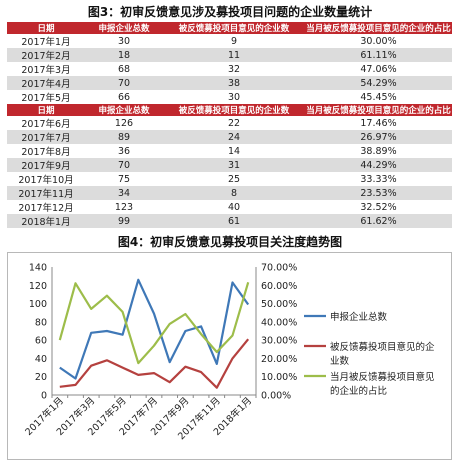 The width and height of the screenshot is (460, 466). Describe the element at coordinates (340, 361) in the screenshot. I see `legend-label-2: 业数` at that location.